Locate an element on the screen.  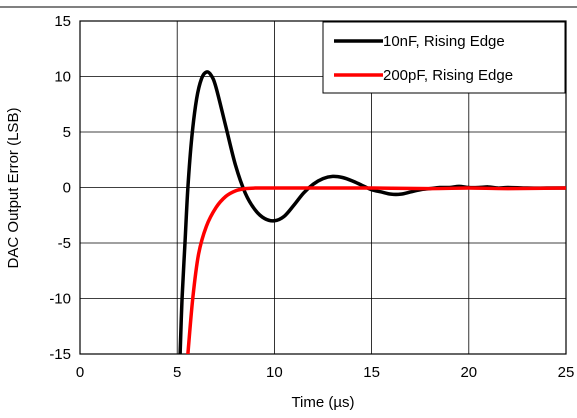
legend: 10nF, Rising Edge 200pF, Rising Edge is located at coordinates (444, 57).